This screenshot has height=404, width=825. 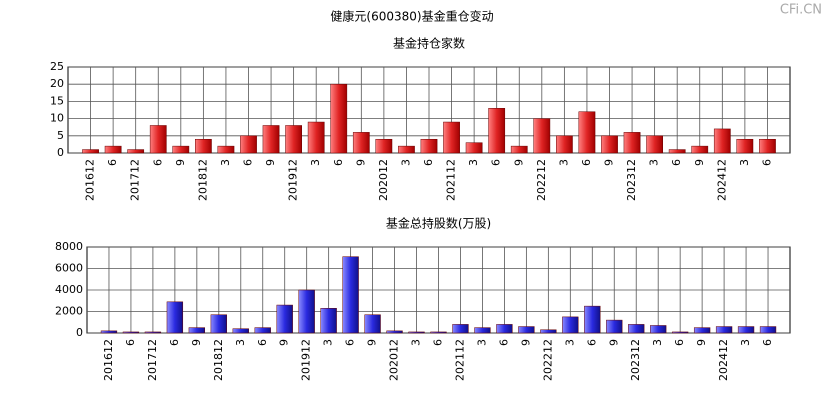 I want to click on y-tick-label: 25, so click(x=57, y=66).